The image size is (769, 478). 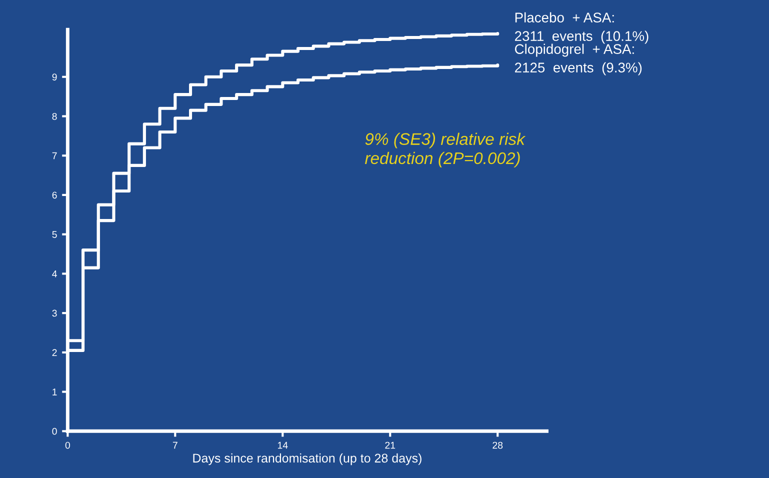 What do you see at coordinates (390, 445) in the screenshot?
I see `x-tick-label: 21` at bounding box center [390, 445].